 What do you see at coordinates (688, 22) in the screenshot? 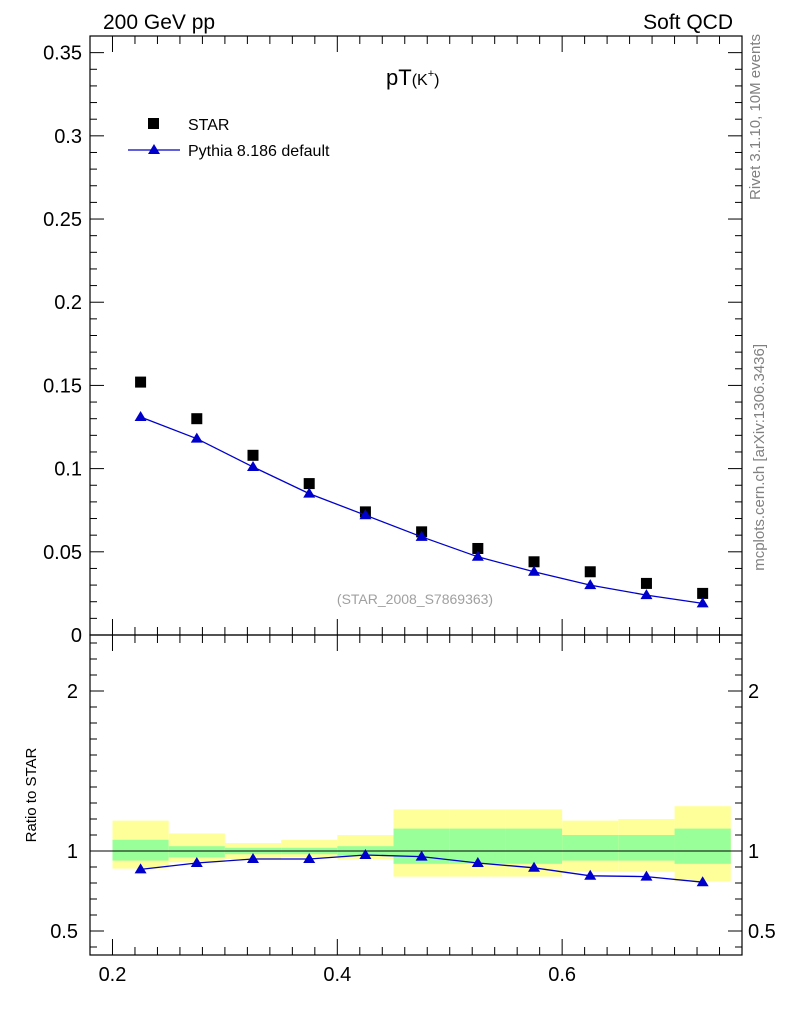
I see `header-right: Soft QCD` at bounding box center [688, 22].